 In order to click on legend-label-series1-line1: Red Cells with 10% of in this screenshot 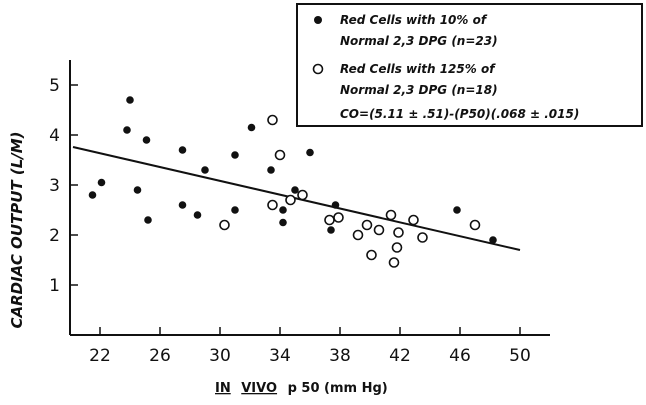, I will do `click(414, 20)`.